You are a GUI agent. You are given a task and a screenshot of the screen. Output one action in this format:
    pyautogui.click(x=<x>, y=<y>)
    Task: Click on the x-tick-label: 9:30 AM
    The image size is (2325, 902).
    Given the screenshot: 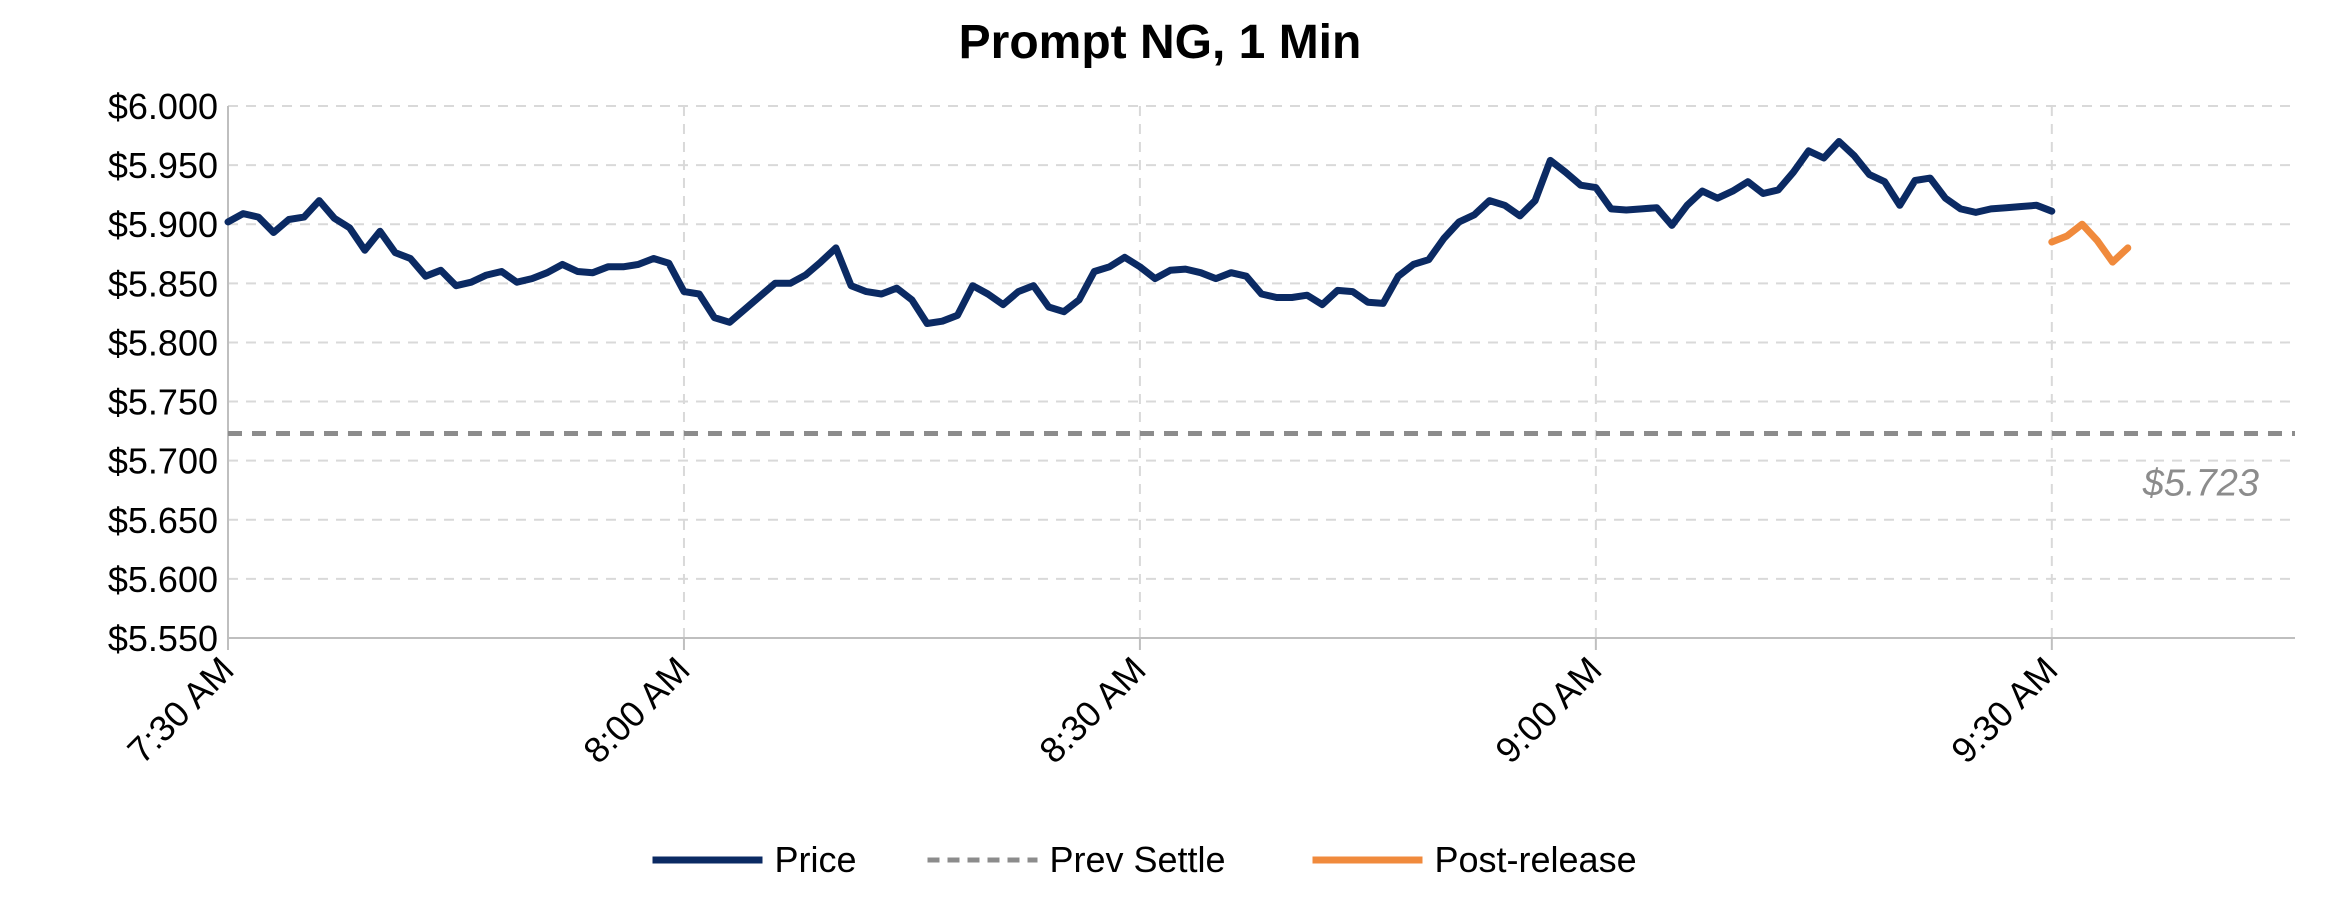 What is the action you would take?
    pyautogui.click(x=2004, y=710)
    